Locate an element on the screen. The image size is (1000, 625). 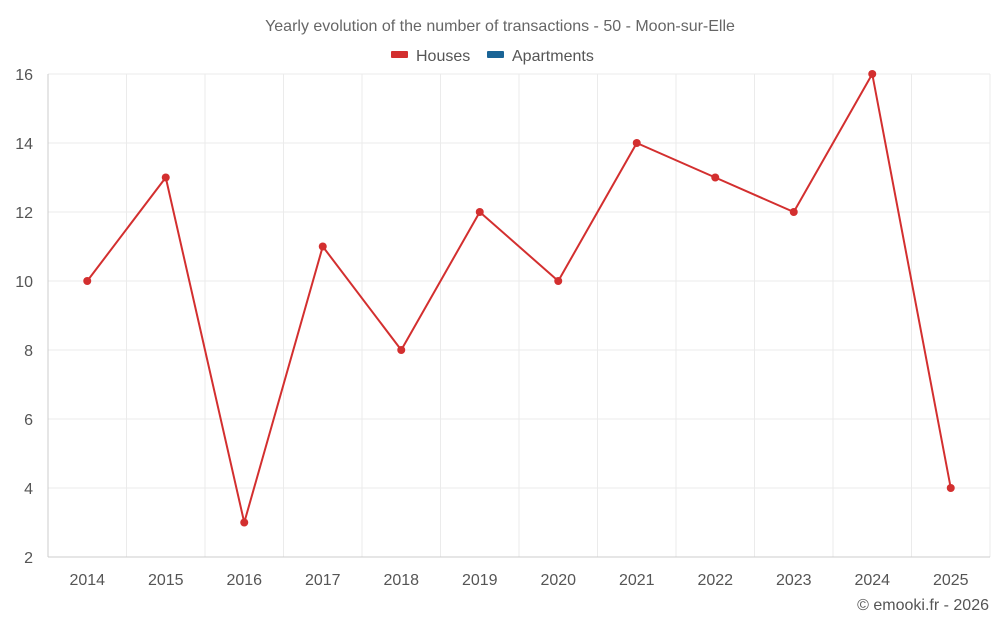
y-tick-label: 6 is located at coordinates (28, 420).